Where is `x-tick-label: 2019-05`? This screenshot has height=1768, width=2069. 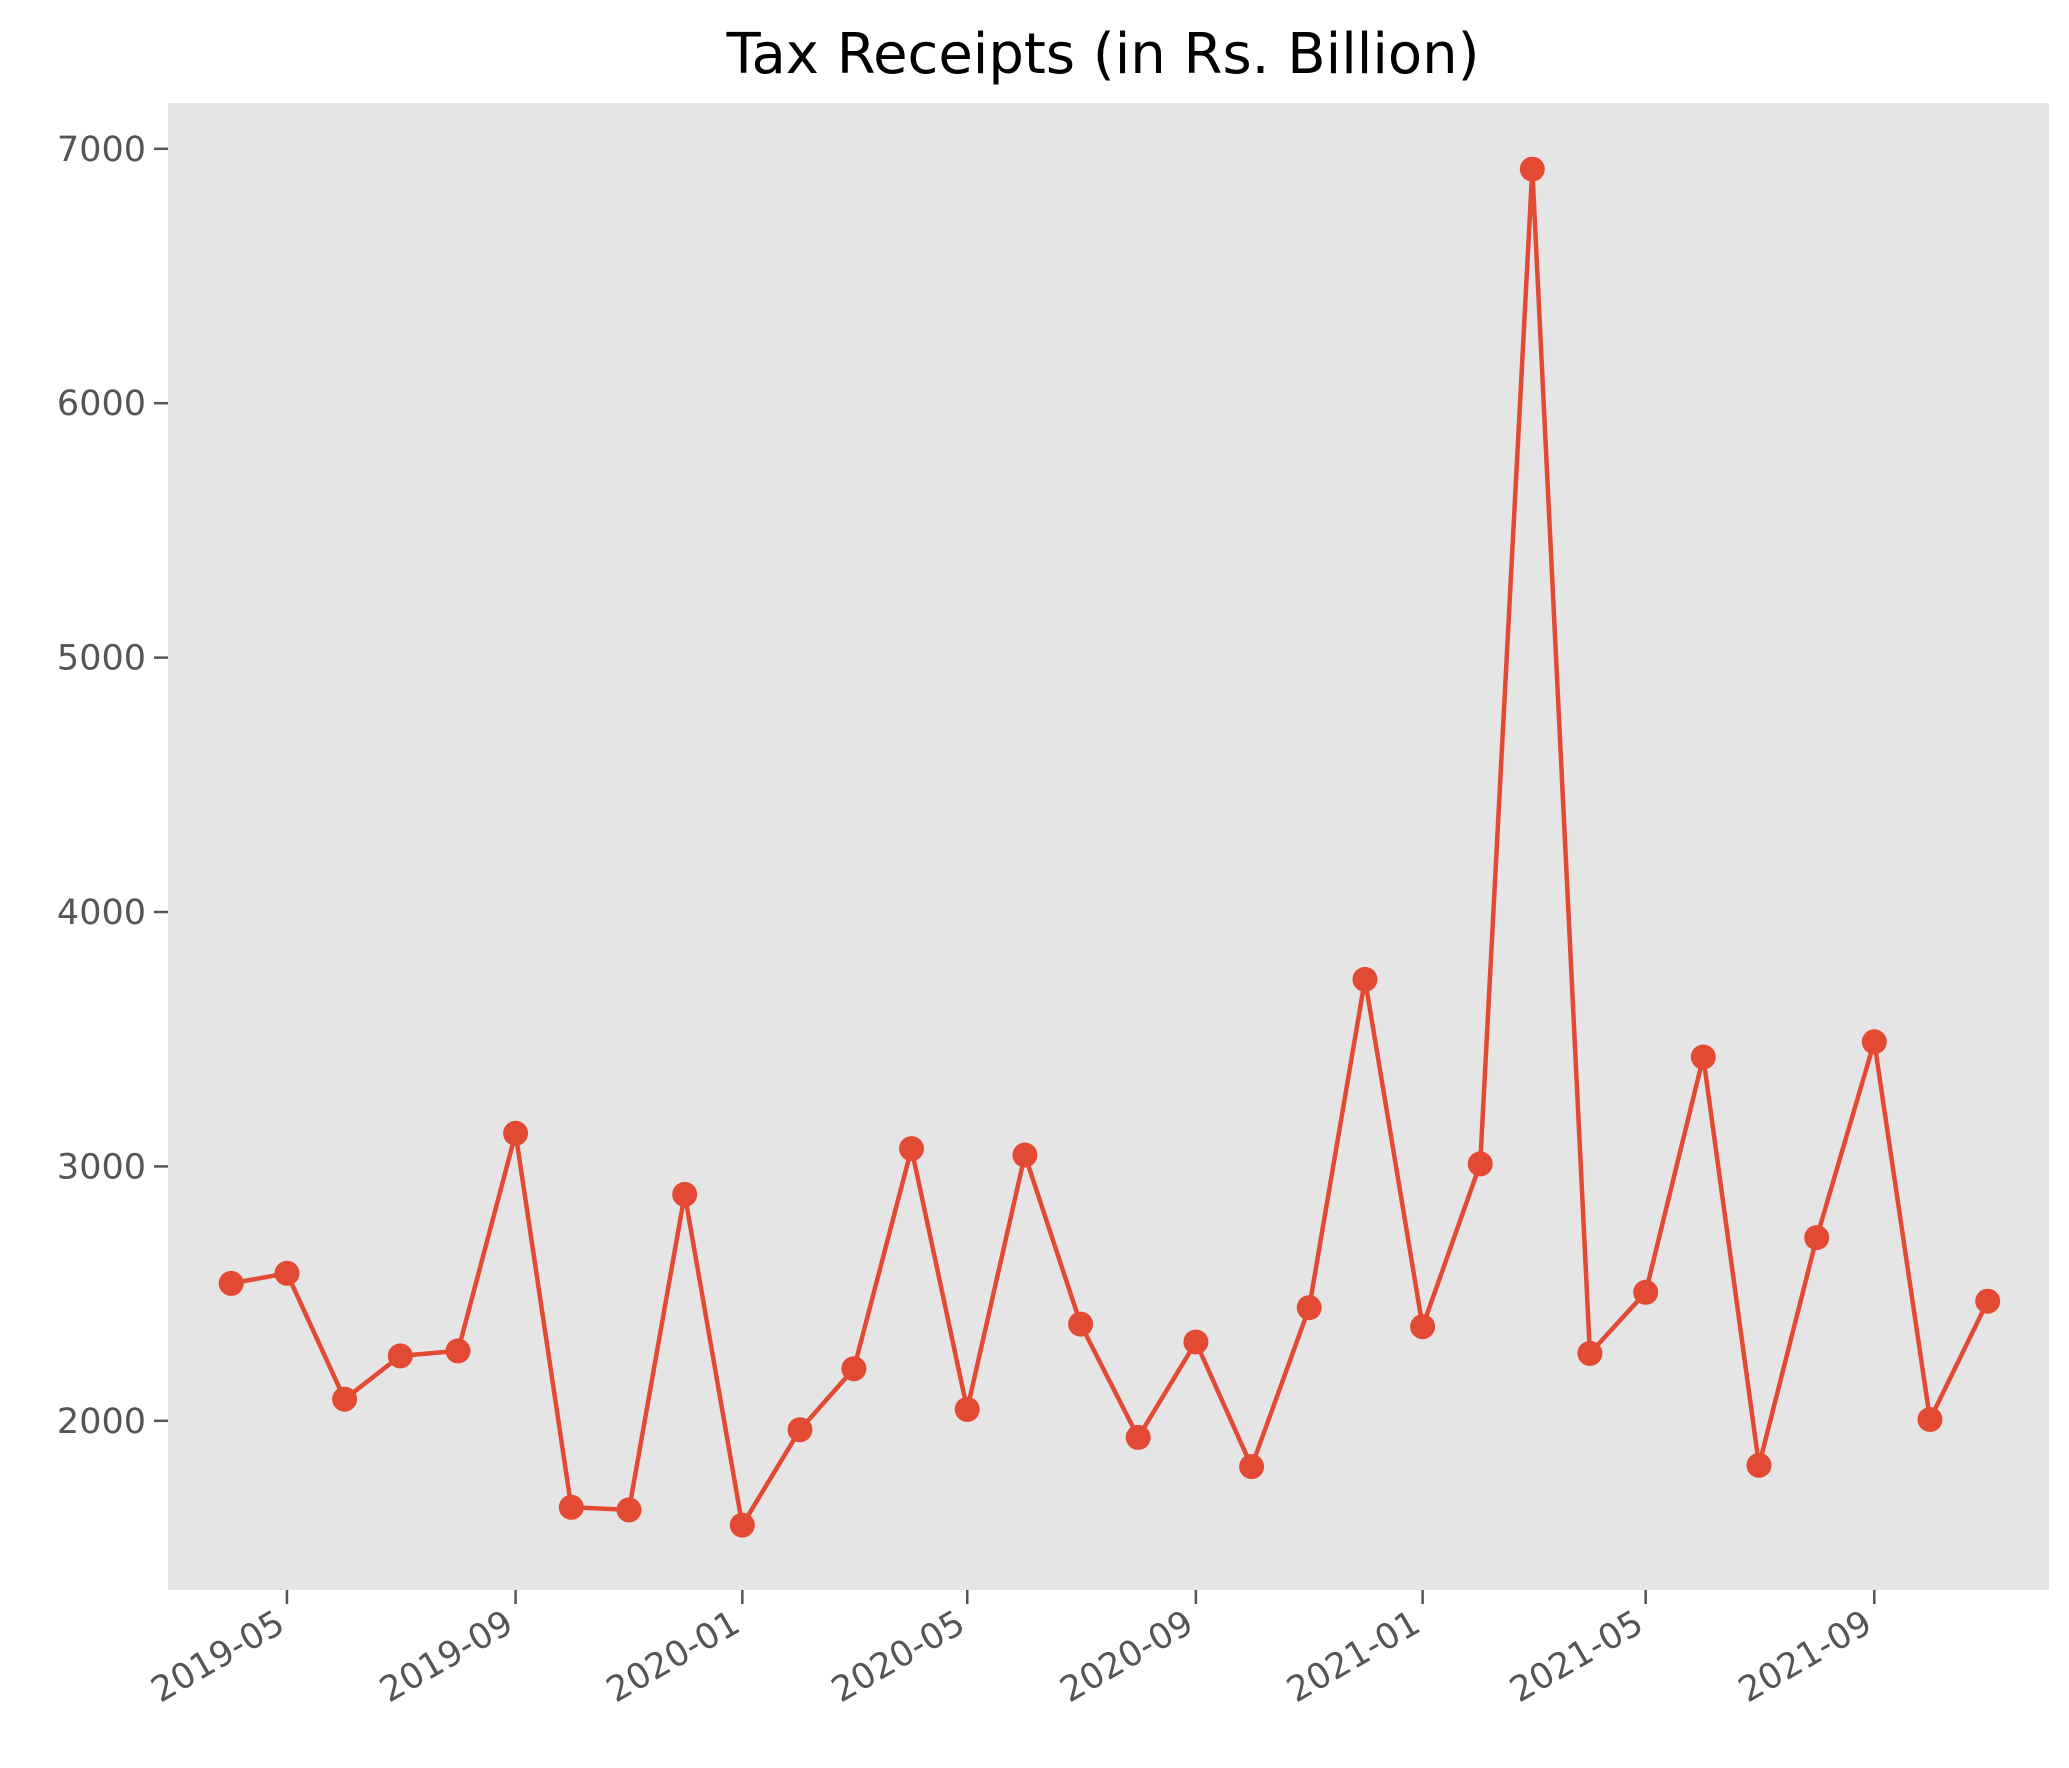 x-tick-label: 2019-05 is located at coordinates (218, 1657).